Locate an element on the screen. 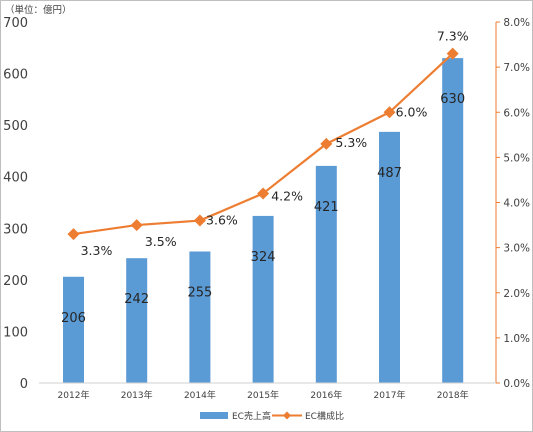 Image resolution: width=533 pixels, height=432 pixels. bar-value-label: 242 is located at coordinates (136, 299).